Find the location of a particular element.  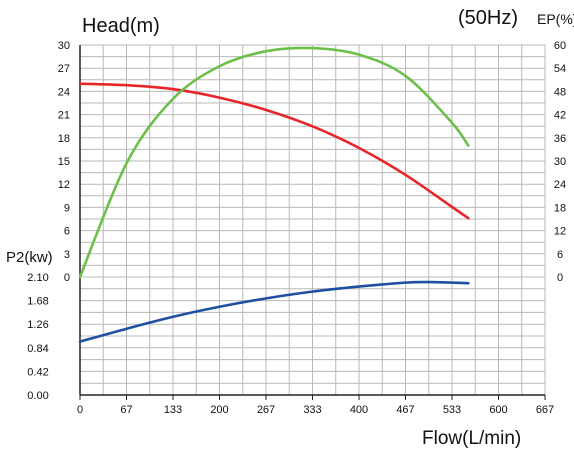

p2-axis-label: P2(kw) is located at coordinates (29, 257).